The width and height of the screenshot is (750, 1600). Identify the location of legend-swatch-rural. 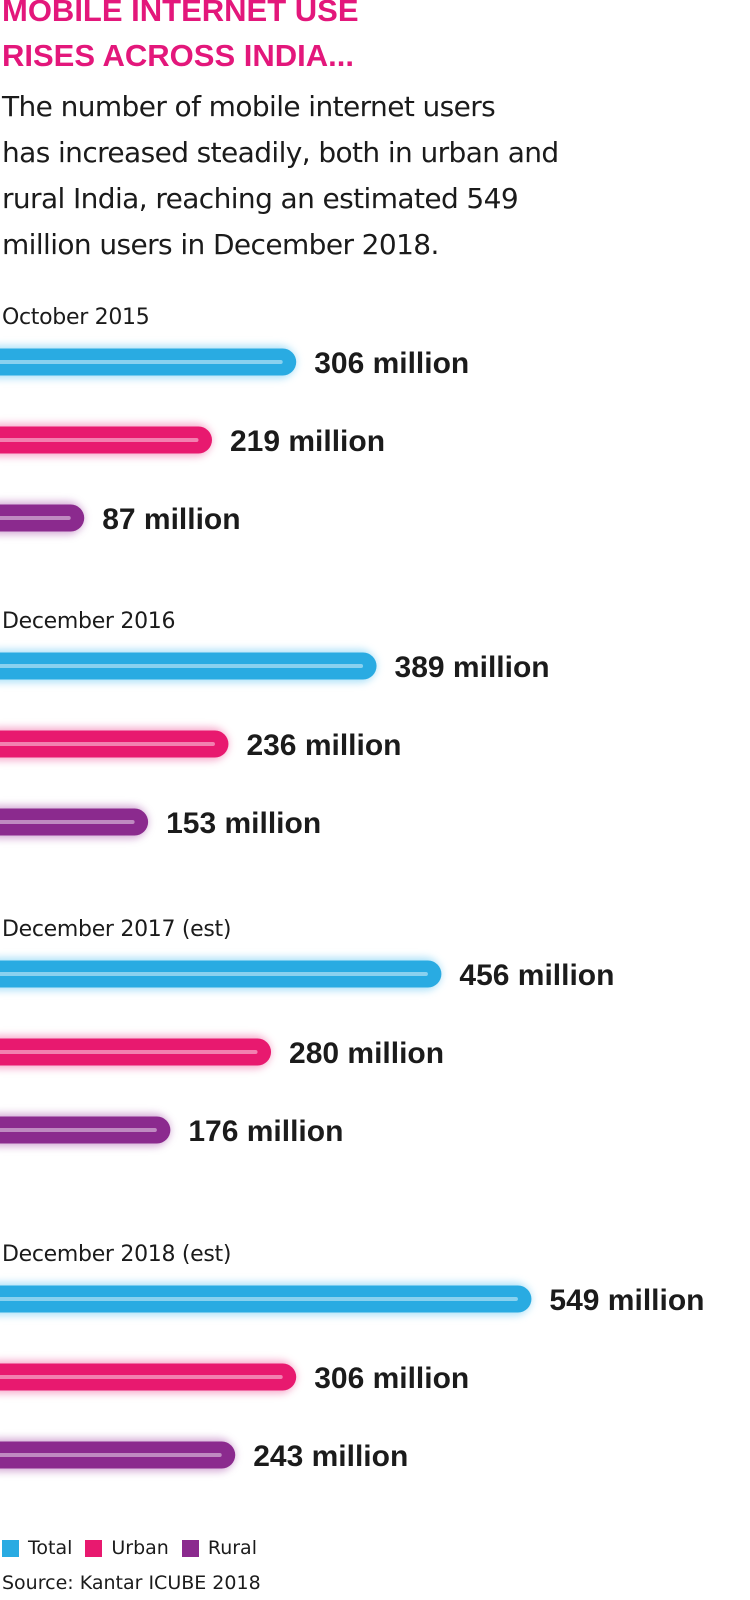
(190, 1548).